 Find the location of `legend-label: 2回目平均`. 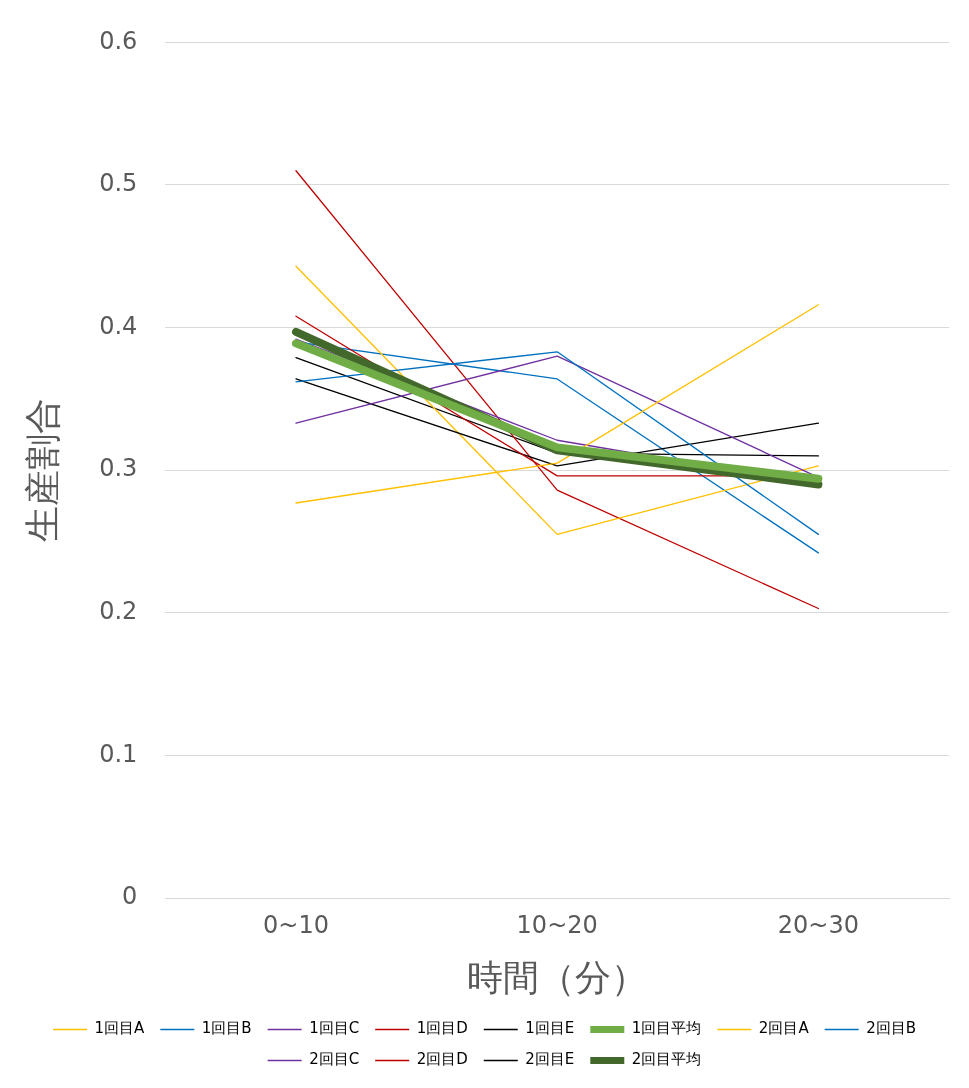

legend-label: 2回目平均 is located at coordinates (666, 1059).